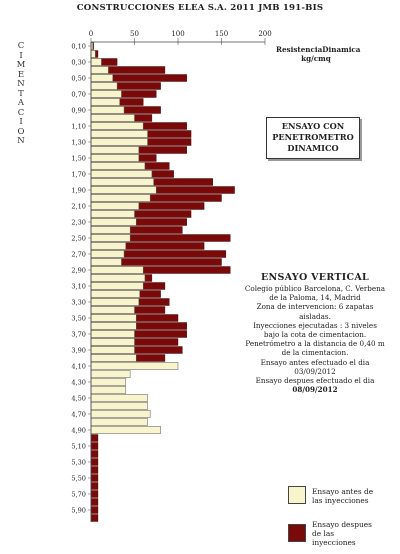 The width and height of the screenshot is (400, 554). I want to click on depth-tick-label: 3,10, so click(78, 287).